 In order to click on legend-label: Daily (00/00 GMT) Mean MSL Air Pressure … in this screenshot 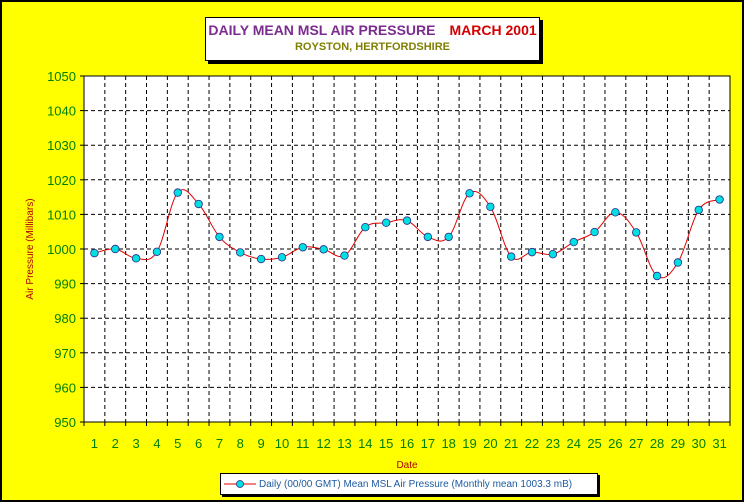, I will do `click(416, 484)`.